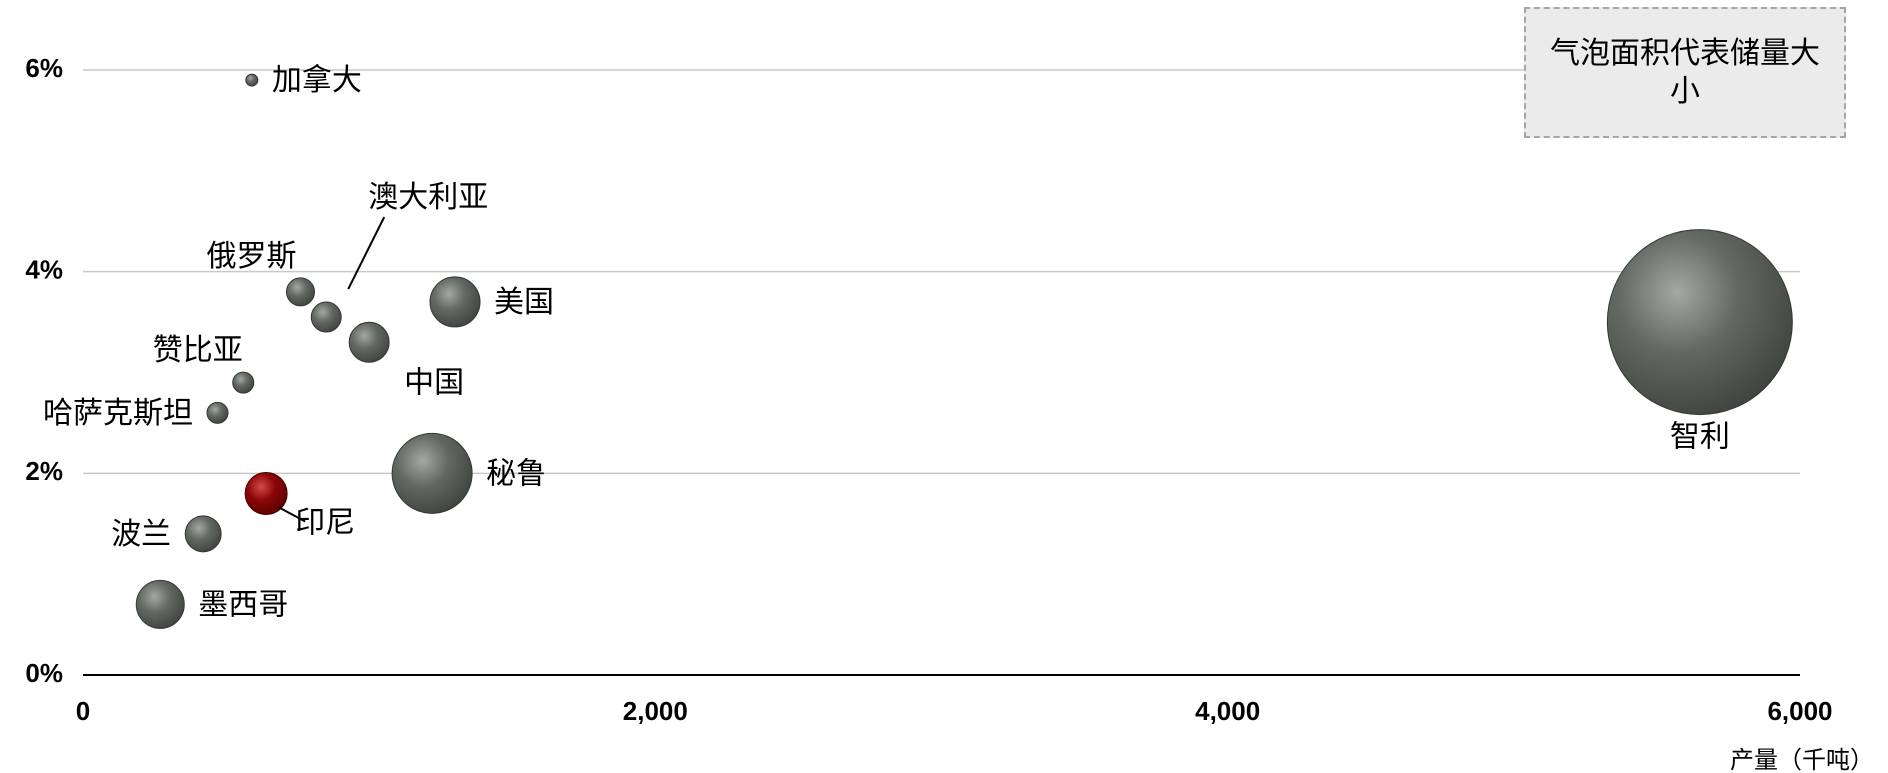 Image resolution: width=1888 pixels, height=773 pixels. Describe the element at coordinates (44, 68) in the screenshot. I see `y-tick-label: 6%` at that location.